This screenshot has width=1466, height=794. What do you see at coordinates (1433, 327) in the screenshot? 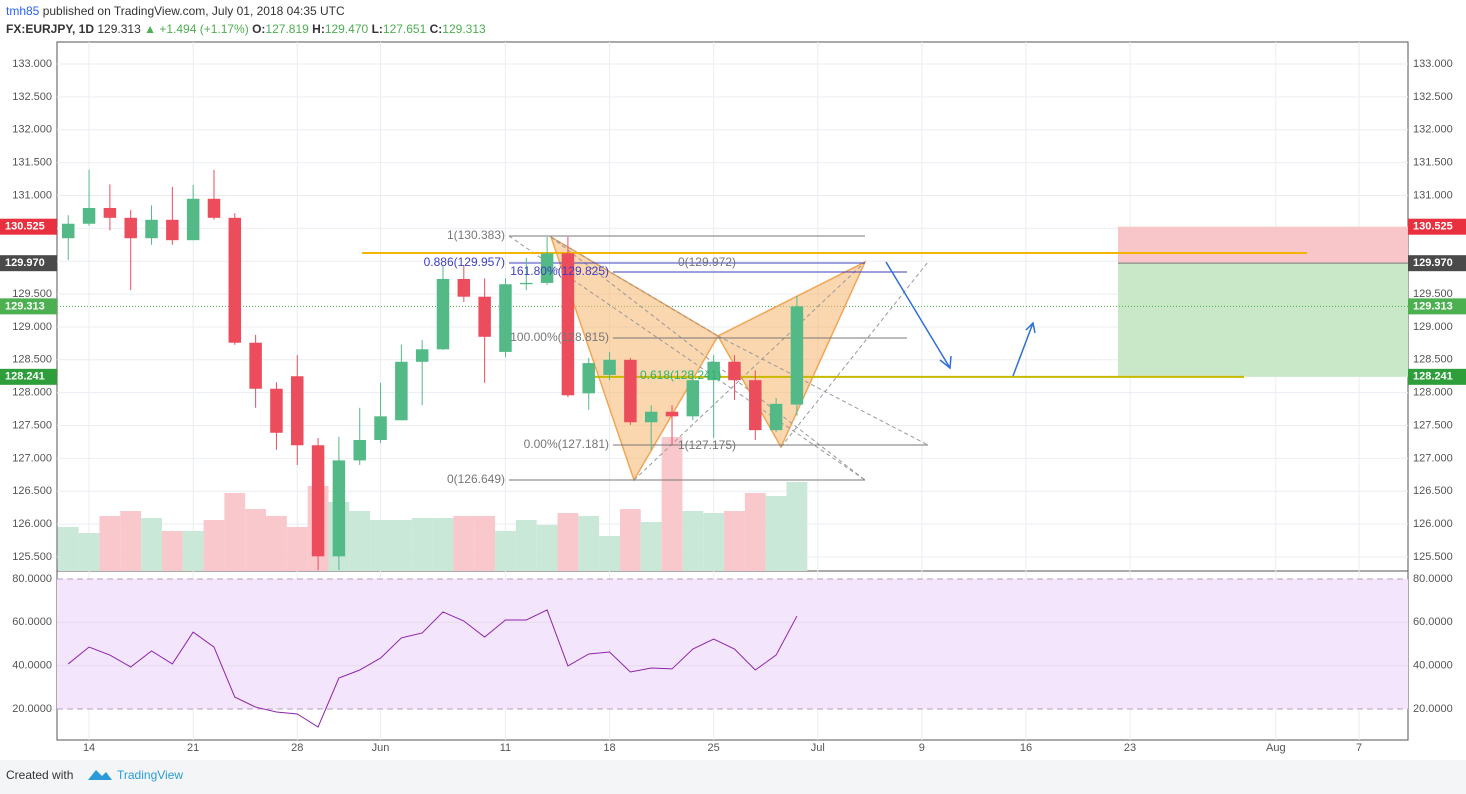
I see `y-tick-label: 129.000` at bounding box center [1433, 327].